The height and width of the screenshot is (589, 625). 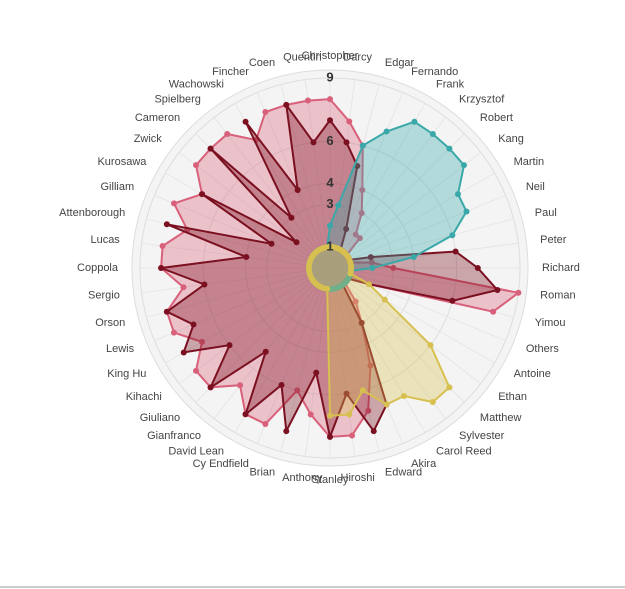 I want to click on category-label: Christopher, so click(x=330, y=56).